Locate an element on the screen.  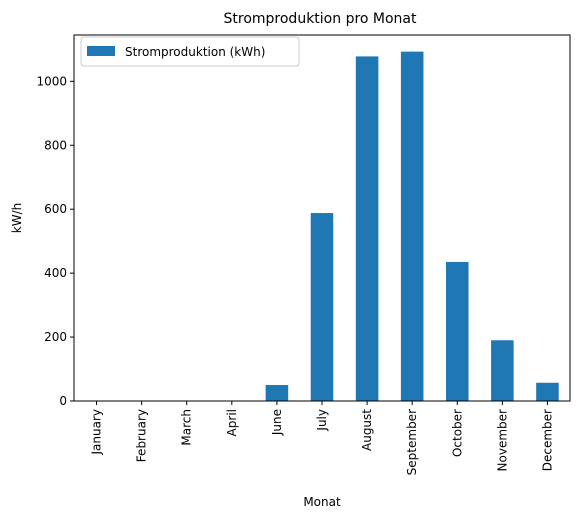
y-tick-label: 1000 is located at coordinates (51, 81).